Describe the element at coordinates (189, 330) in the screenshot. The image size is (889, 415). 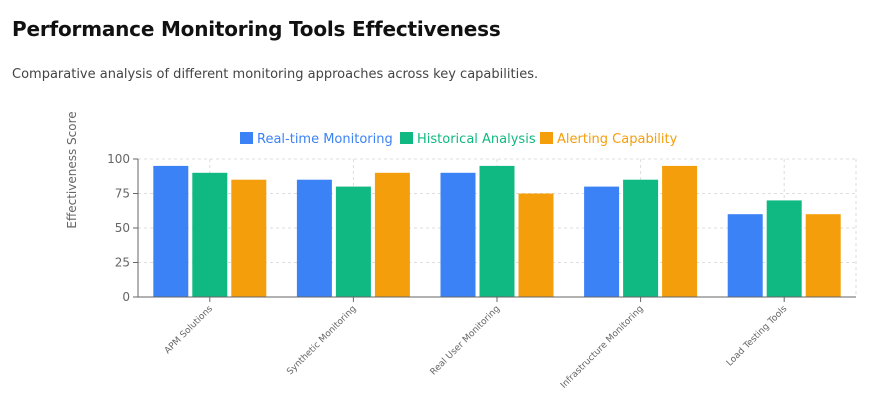
I see `x-tick-label: APM Solutions` at that location.